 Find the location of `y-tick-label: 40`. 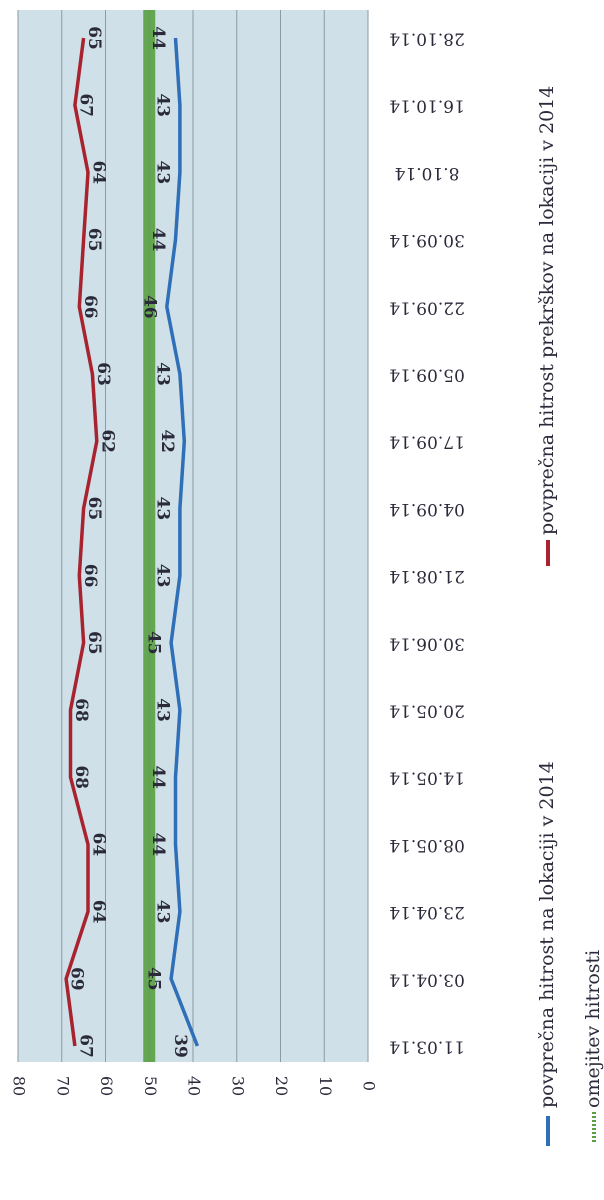

y-tick-label: 40 is located at coordinates (194, 1086).